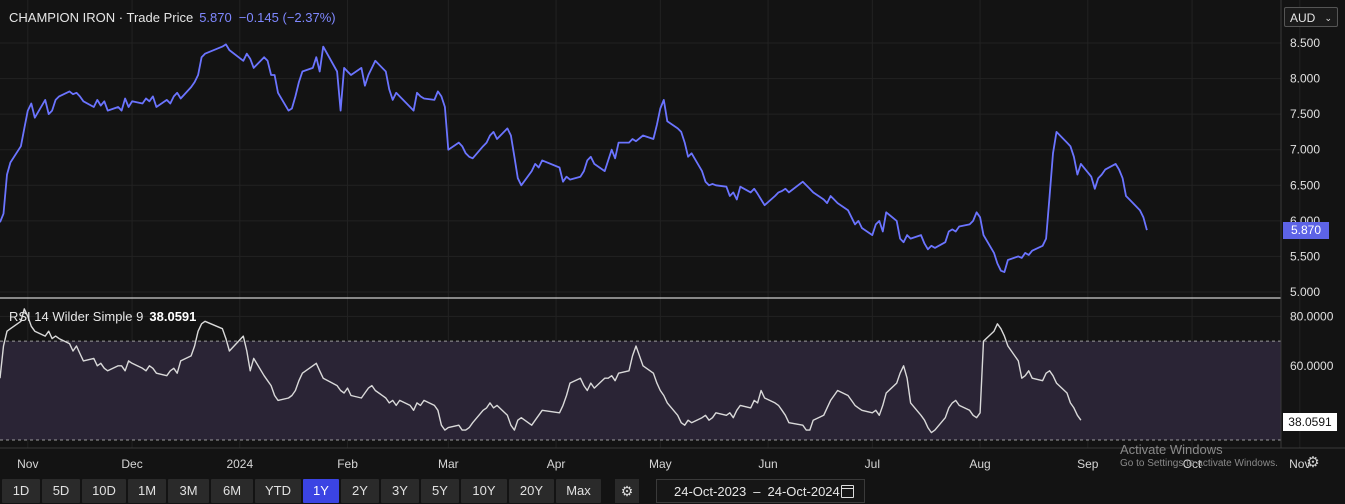 This screenshot has width=1345, height=504. I want to click on price-y-tick-label: 8.000, so click(1305, 79).